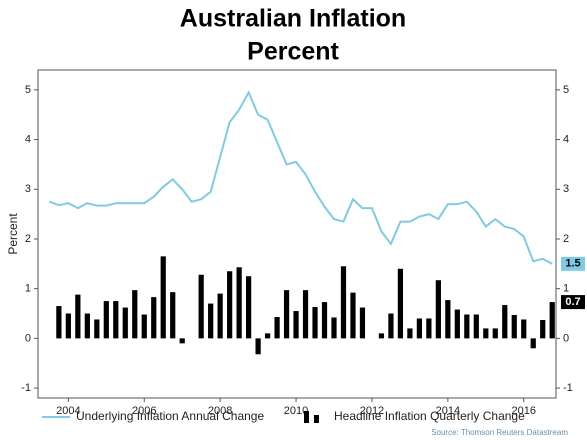 The height and width of the screenshot is (440, 587). Describe the element at coordinates (28, 338) in the screenshot. I see `y-tick-label: 0` at that location.